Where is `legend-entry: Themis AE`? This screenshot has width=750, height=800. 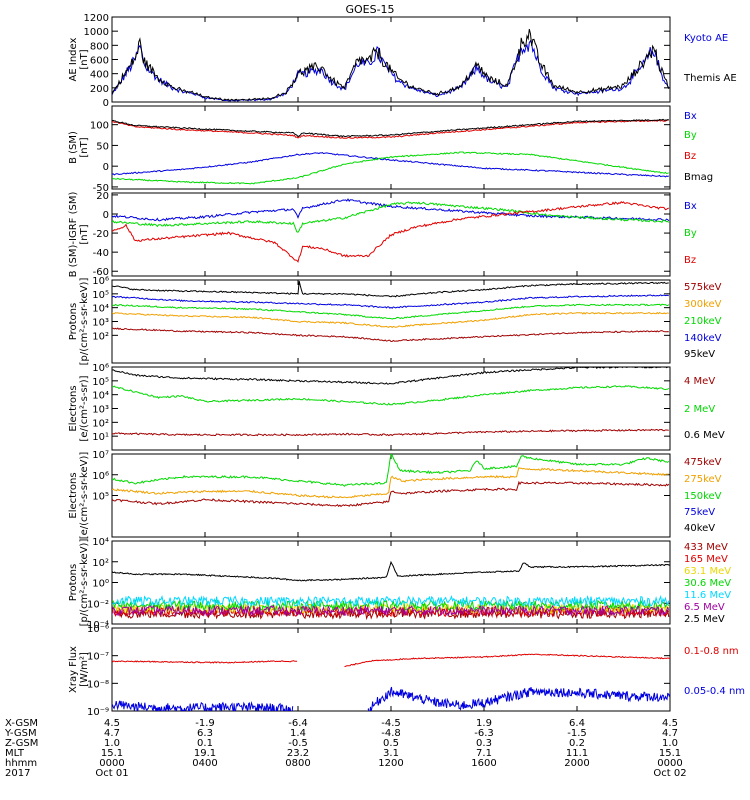
legend-entry: Themis AE is located at coordinates (710, 78).